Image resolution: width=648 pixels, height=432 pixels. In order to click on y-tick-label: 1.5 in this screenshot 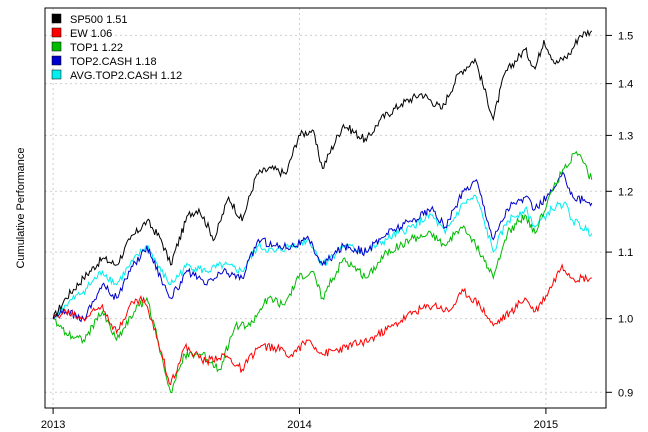, I will do `click(625, 36)`.